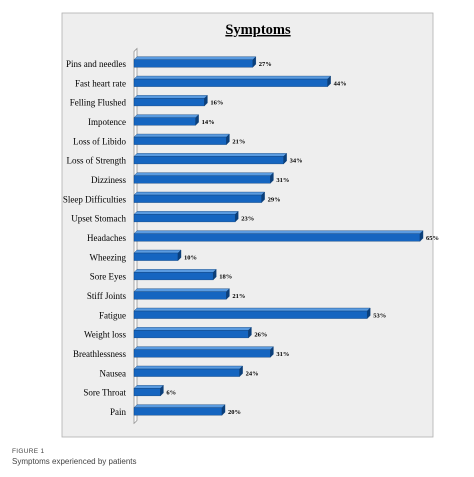 The image size is (474, 477). What do you see at coordinates (186, 216) in the screenshot?
I see `bar-upset-stomach` at bounding box center [186, 216].